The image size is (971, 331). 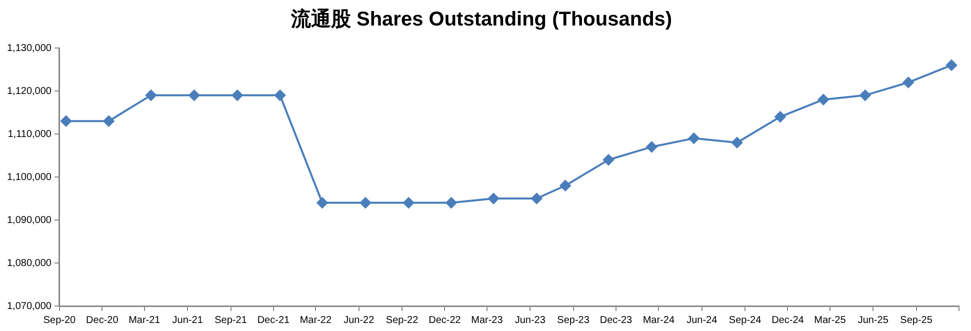 What do you see at coordinates (745, 320) in the screenshot?
I see `x-tick-label: Sep-24` at bounding box center [745, 320].